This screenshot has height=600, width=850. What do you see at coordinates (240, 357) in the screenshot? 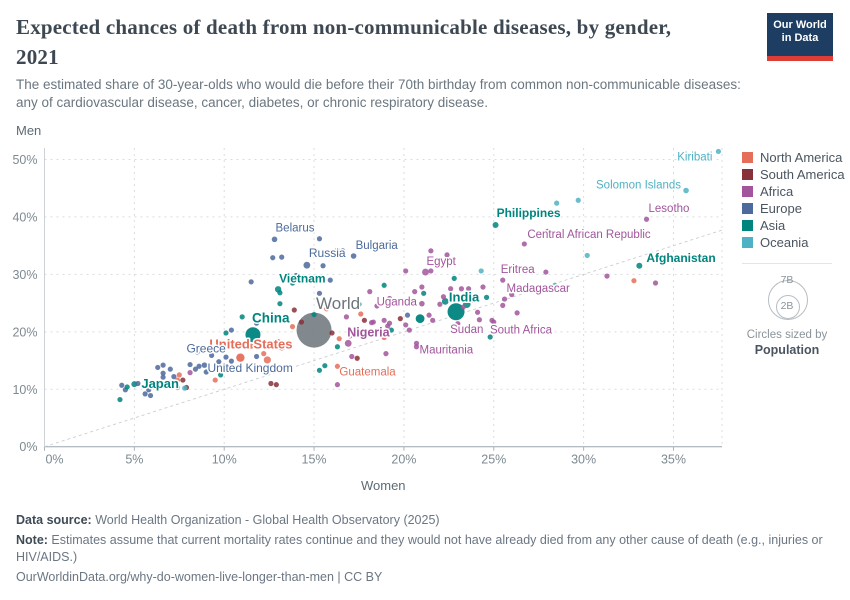
I see `data-point-united-states` at bounding box center [240, 357].